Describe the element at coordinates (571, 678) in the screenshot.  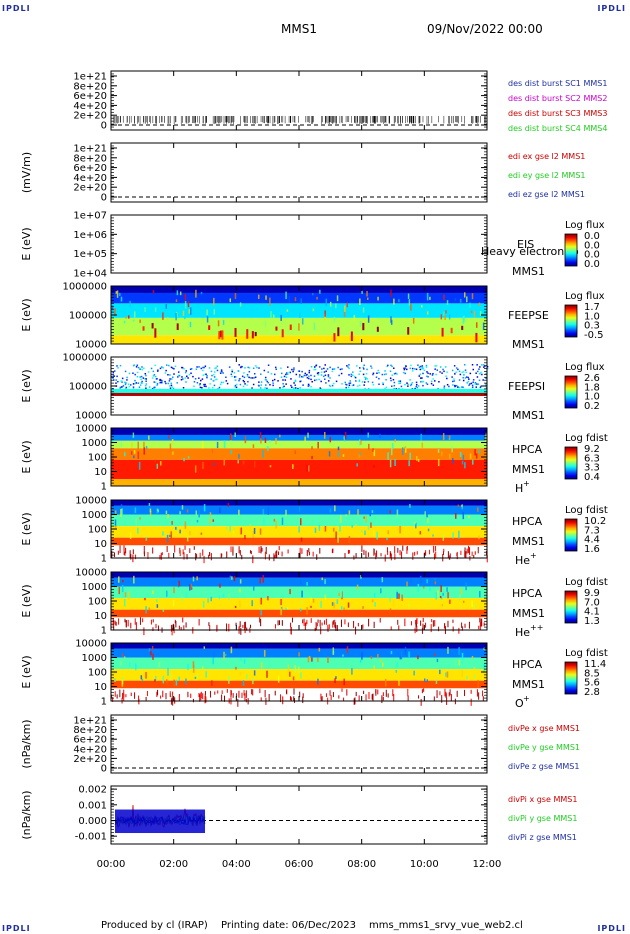
I see `colorbar` at that location.